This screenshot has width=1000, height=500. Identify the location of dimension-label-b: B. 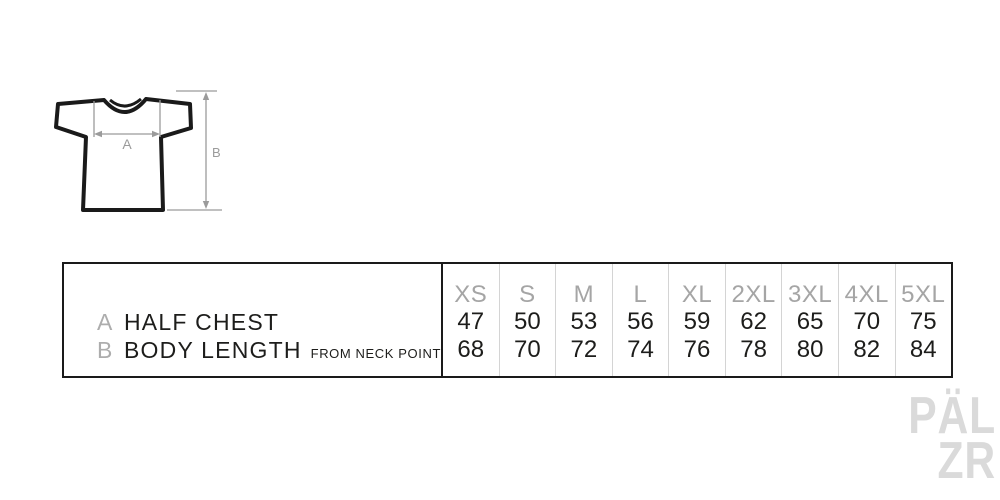
(216, 152).